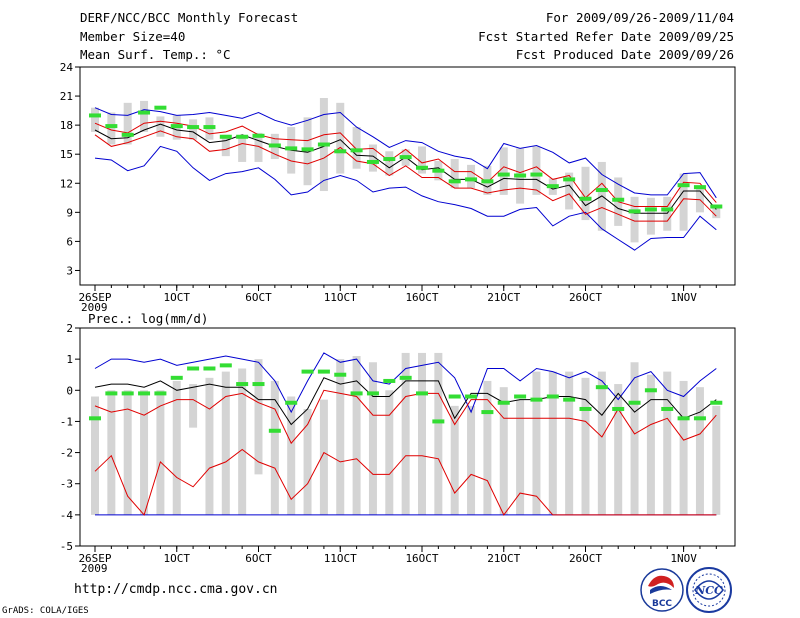  Describe the element at coordinates (133, 36) in the screenshot. I see `member-size-label: Member Size=40` at that location.